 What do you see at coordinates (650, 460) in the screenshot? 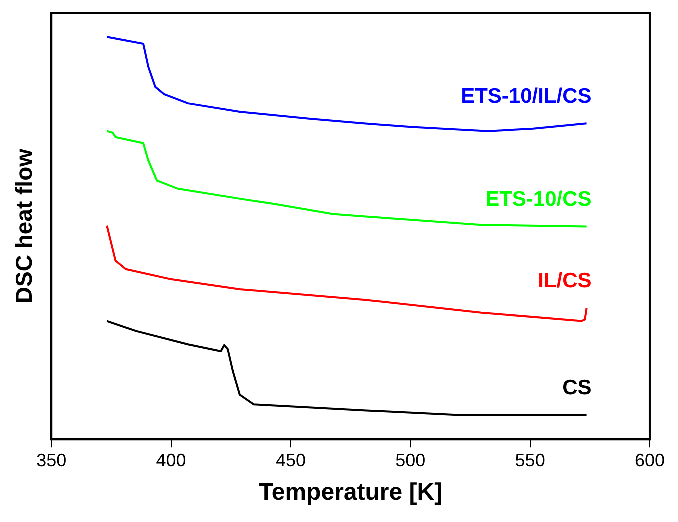
I see `x-tick-label: 600` at bounding box center [650, 460].